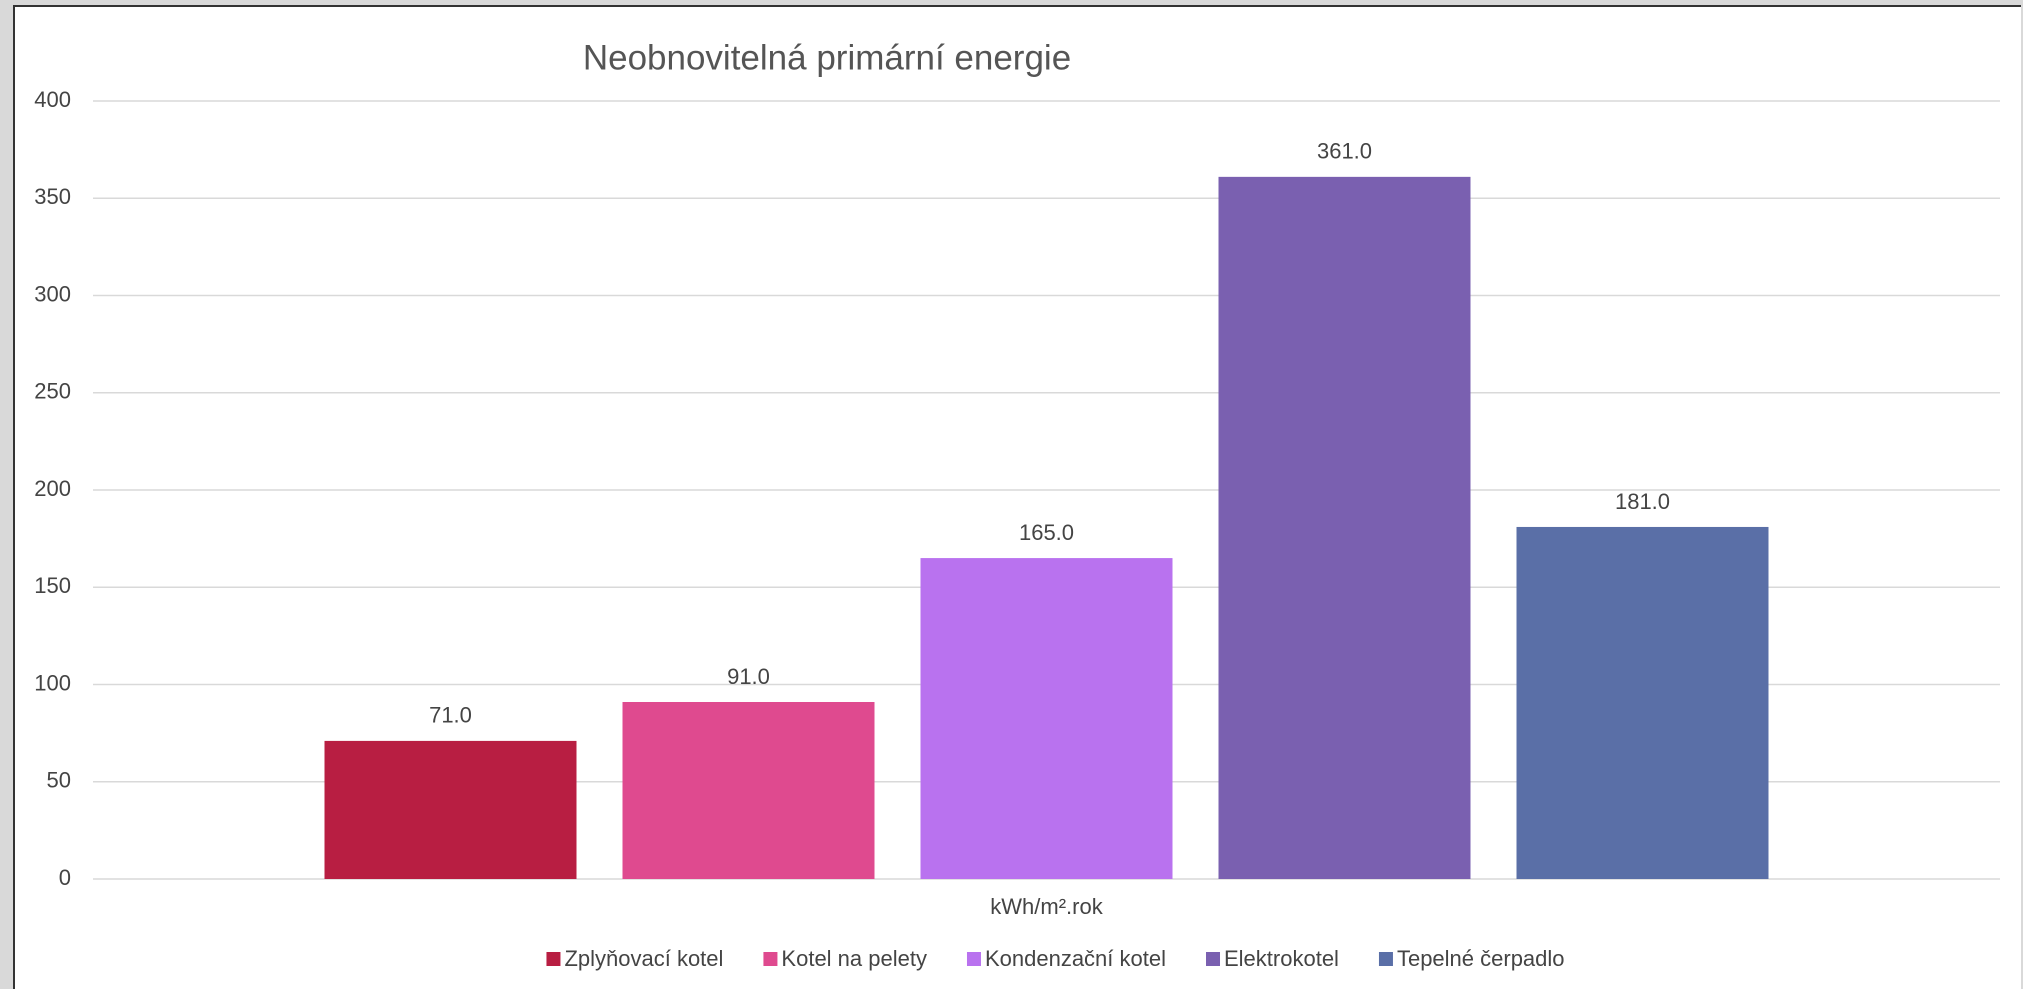  Describe the element at coordinates (1046, 906) in the screenshot. I see `x-tick-label: kWh/m².rok` at that location.